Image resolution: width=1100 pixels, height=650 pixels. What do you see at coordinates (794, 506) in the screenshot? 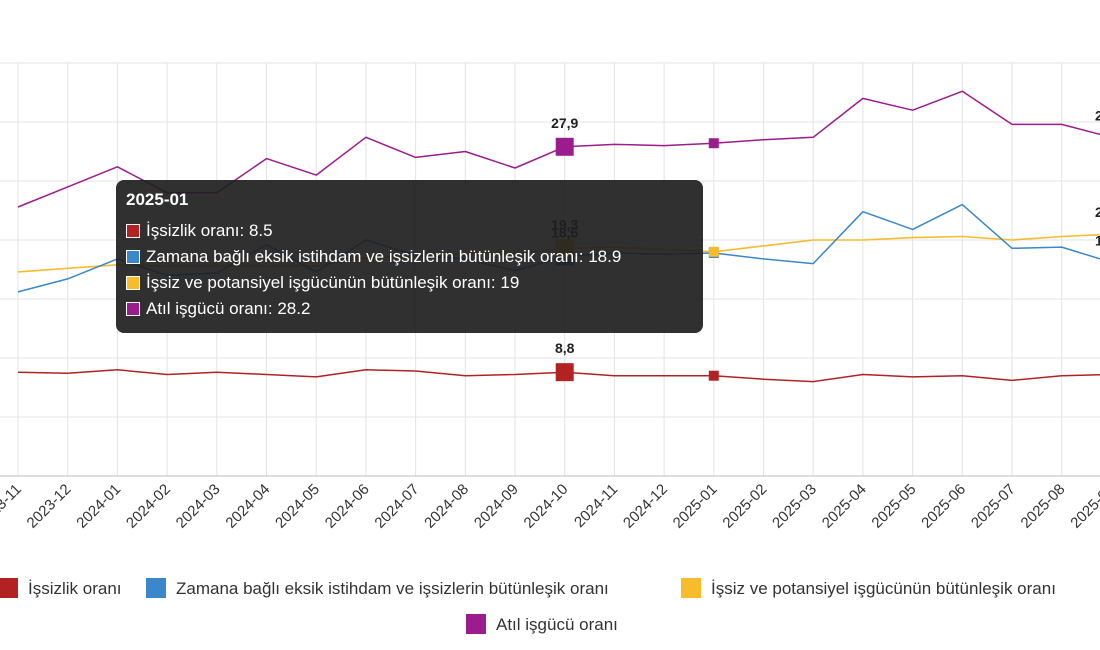
I see `x-tick-label: 2025-03` at bounding box center [794, 506].